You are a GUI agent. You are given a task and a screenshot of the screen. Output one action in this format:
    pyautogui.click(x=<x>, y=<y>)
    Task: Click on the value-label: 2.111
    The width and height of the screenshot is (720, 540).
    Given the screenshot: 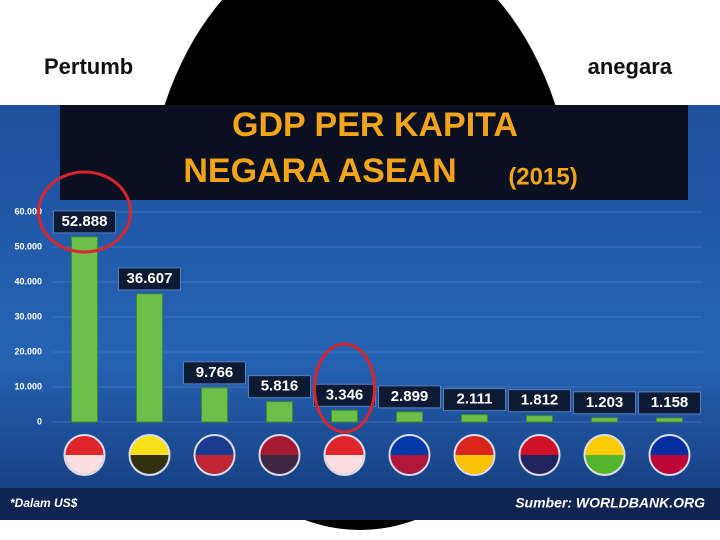 What is the action you would take?
    pyautogui.click(x=475, y=399)
    